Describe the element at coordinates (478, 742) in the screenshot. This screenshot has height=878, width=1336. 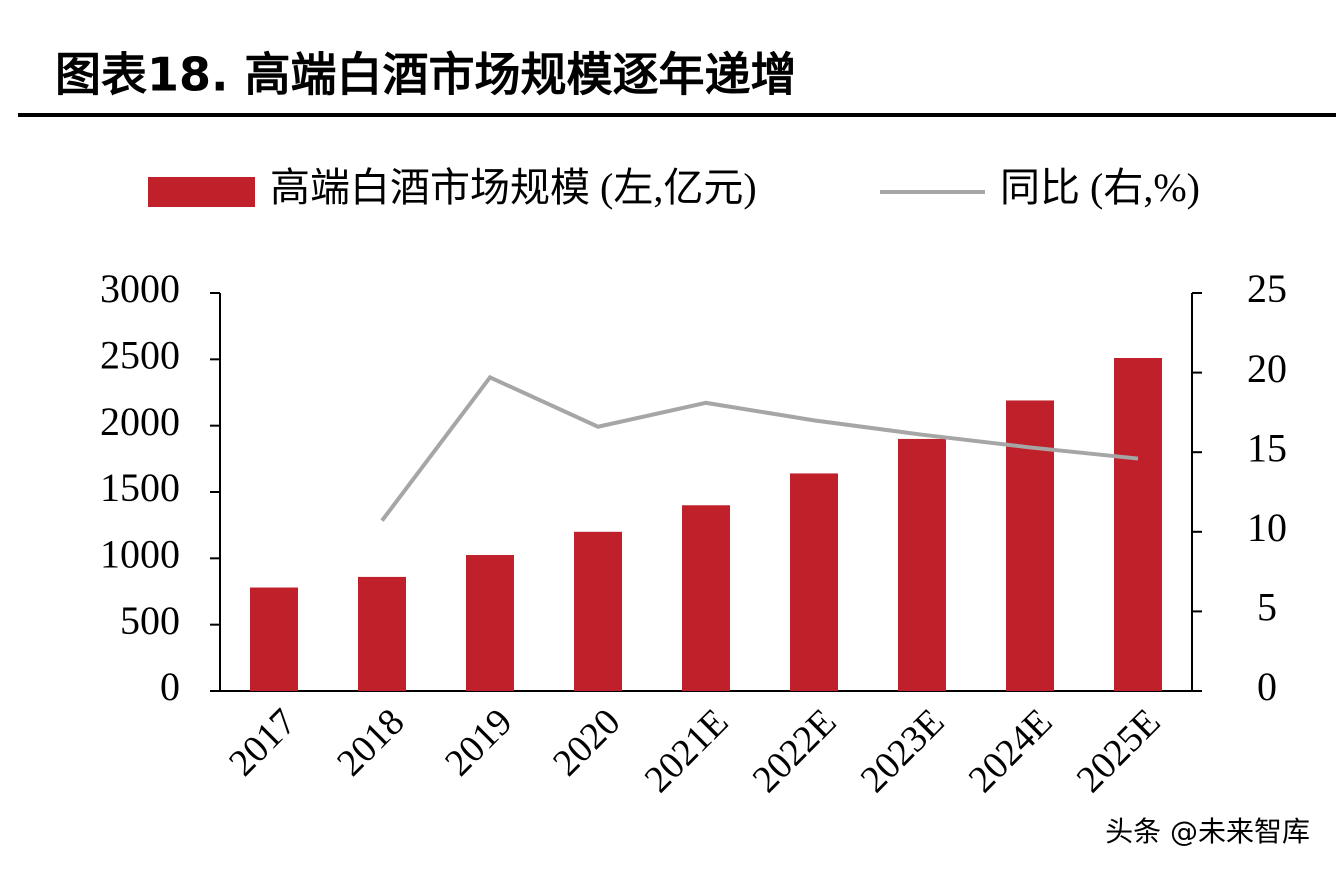
I see `x-tick-label: 2019` at that location.